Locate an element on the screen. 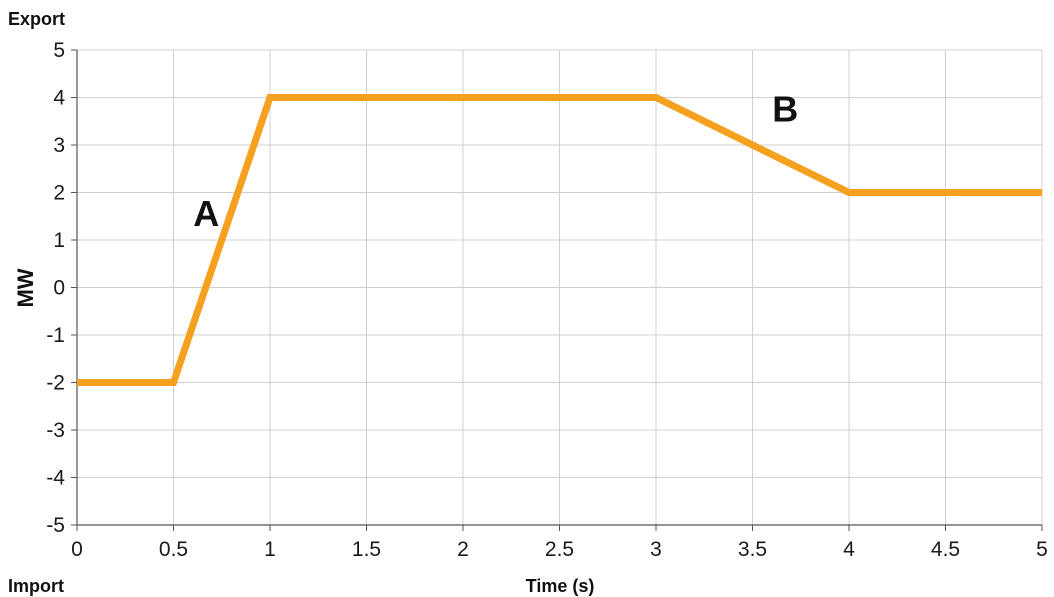 Image resolution: width=1054 pixels, height=597 pixels. y-tick-label: 1 is located at coordinates (59, 240).